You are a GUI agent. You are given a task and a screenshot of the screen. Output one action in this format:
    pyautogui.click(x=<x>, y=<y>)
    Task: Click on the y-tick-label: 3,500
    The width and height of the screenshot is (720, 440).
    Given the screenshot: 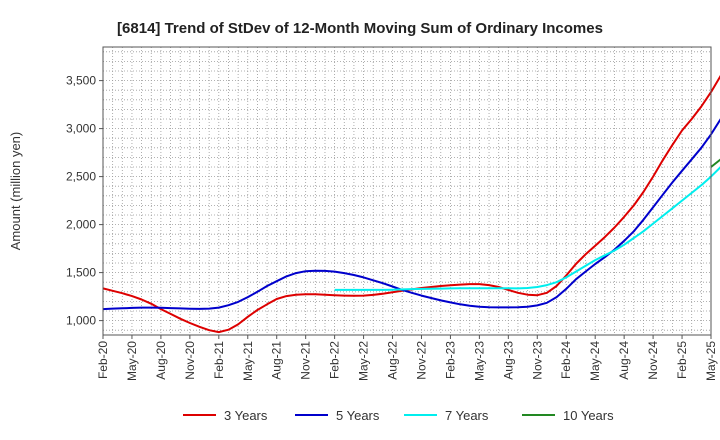 What is the action you would take?
    pyautogui.click(x=81, y=81)
    